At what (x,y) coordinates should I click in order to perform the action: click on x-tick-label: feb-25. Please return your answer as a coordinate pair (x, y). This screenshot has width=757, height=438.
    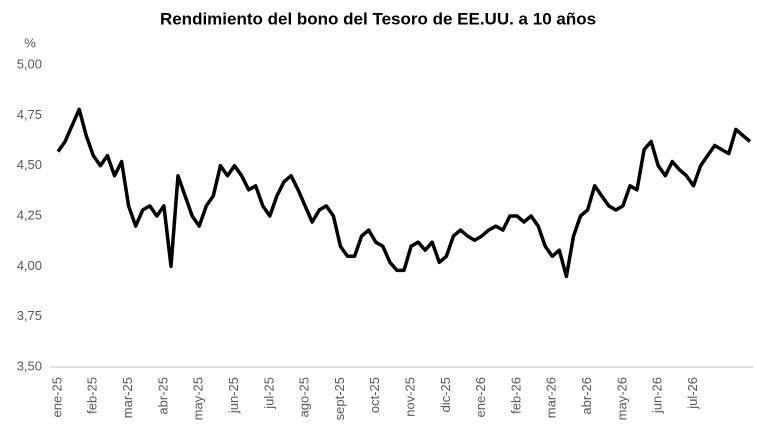
    Looking at the image, I should click on (92, 395).